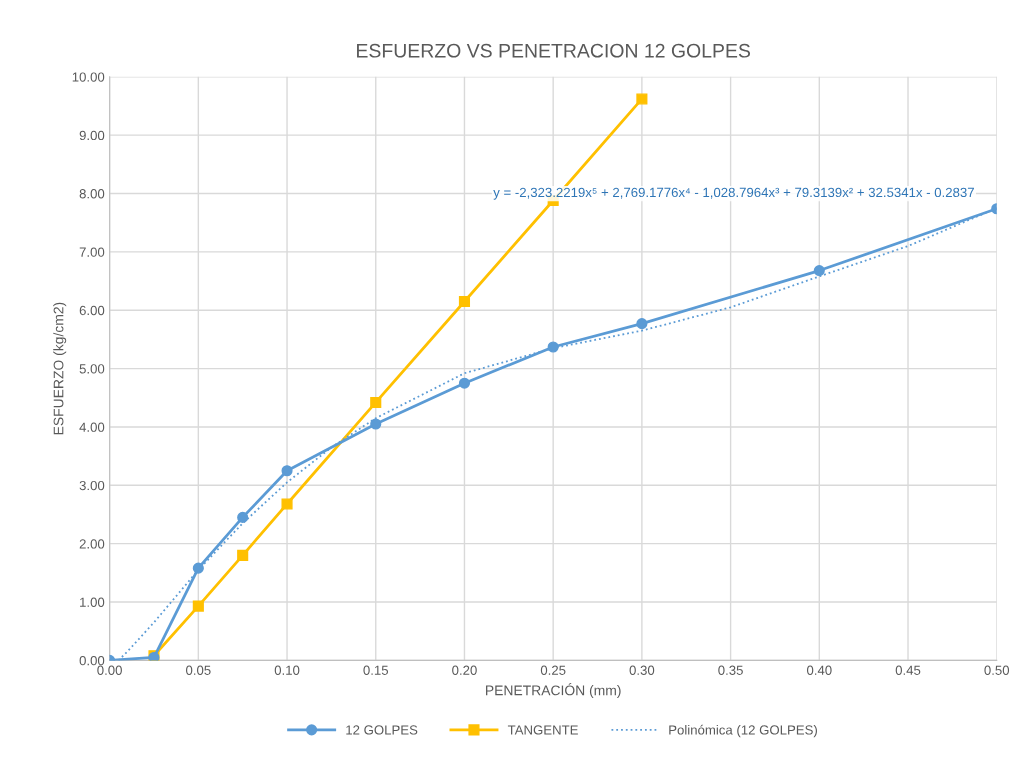 Image resolution: width=1015 pixels, height=776 pixels. Describe the element at coordinates (464, 670) in the screenshot. I see `x-tick-label: 0.20` at that location.